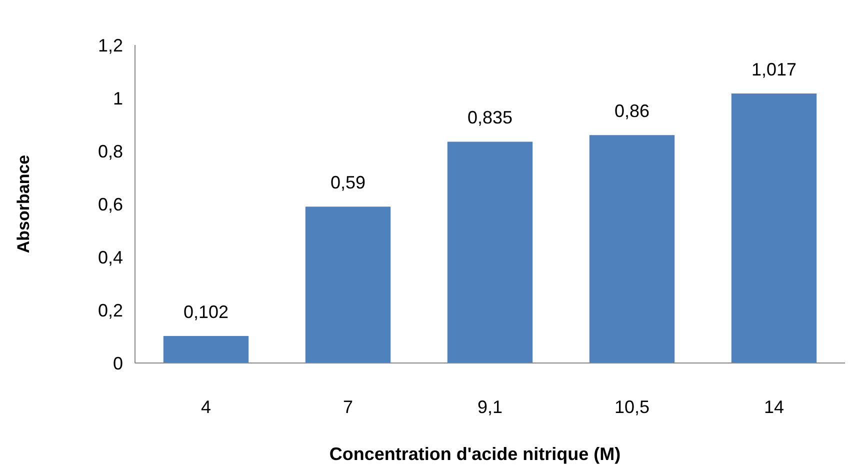  What do you see at coordinates (117, 98) in the screenshot?
I see `y-tick-label: 1` at bounding box center [117, 98].